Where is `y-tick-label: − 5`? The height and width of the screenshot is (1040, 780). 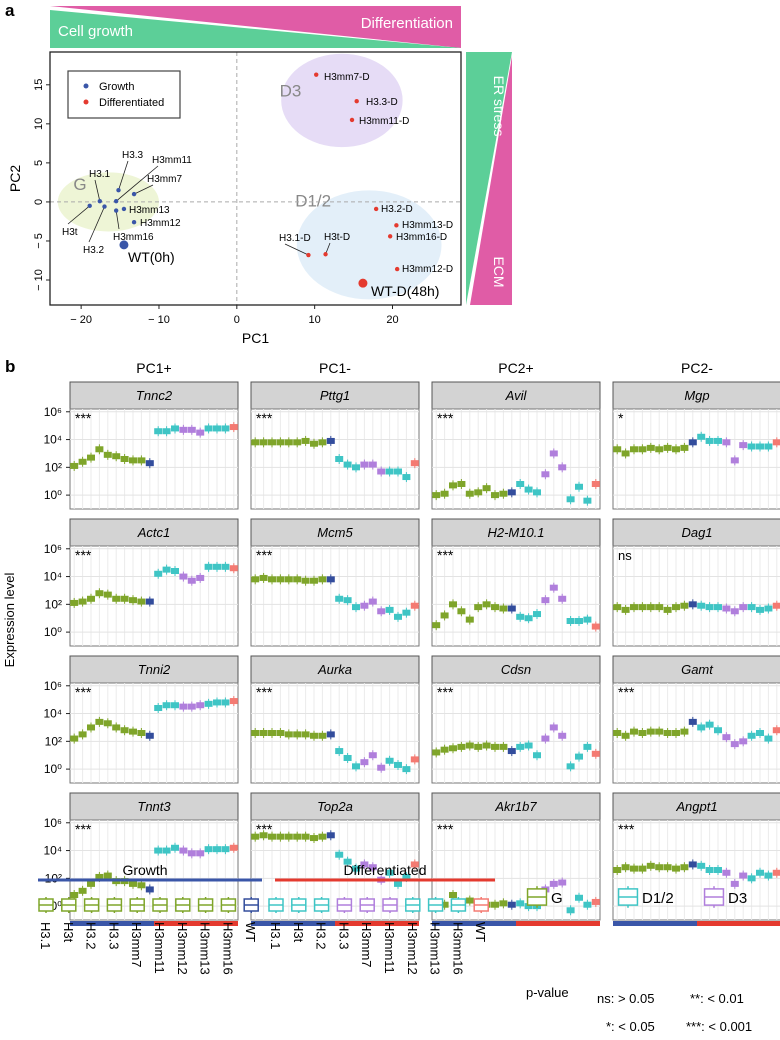
y-tick-label: − 5 is located at coordinates (39, 241).